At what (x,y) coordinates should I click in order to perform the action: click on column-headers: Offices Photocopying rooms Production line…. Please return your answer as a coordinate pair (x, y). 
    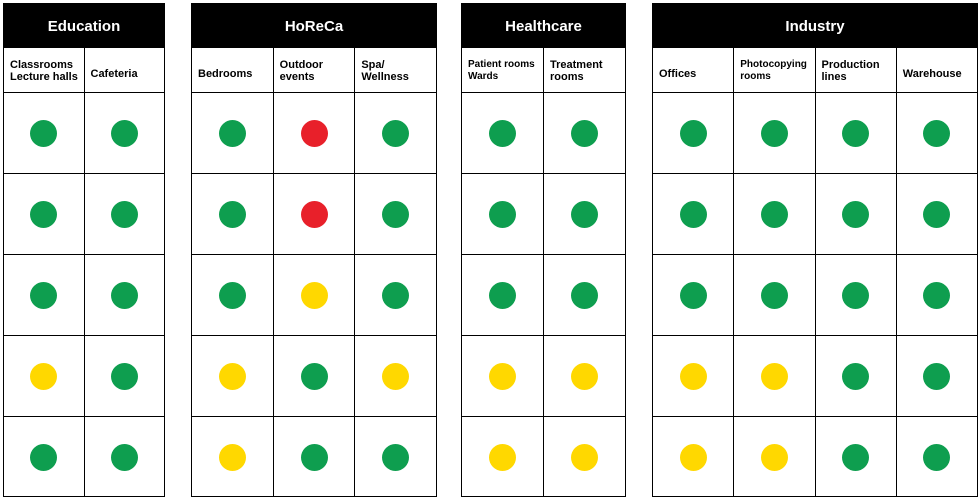
    Looking at the image, I should click on (815, 70).